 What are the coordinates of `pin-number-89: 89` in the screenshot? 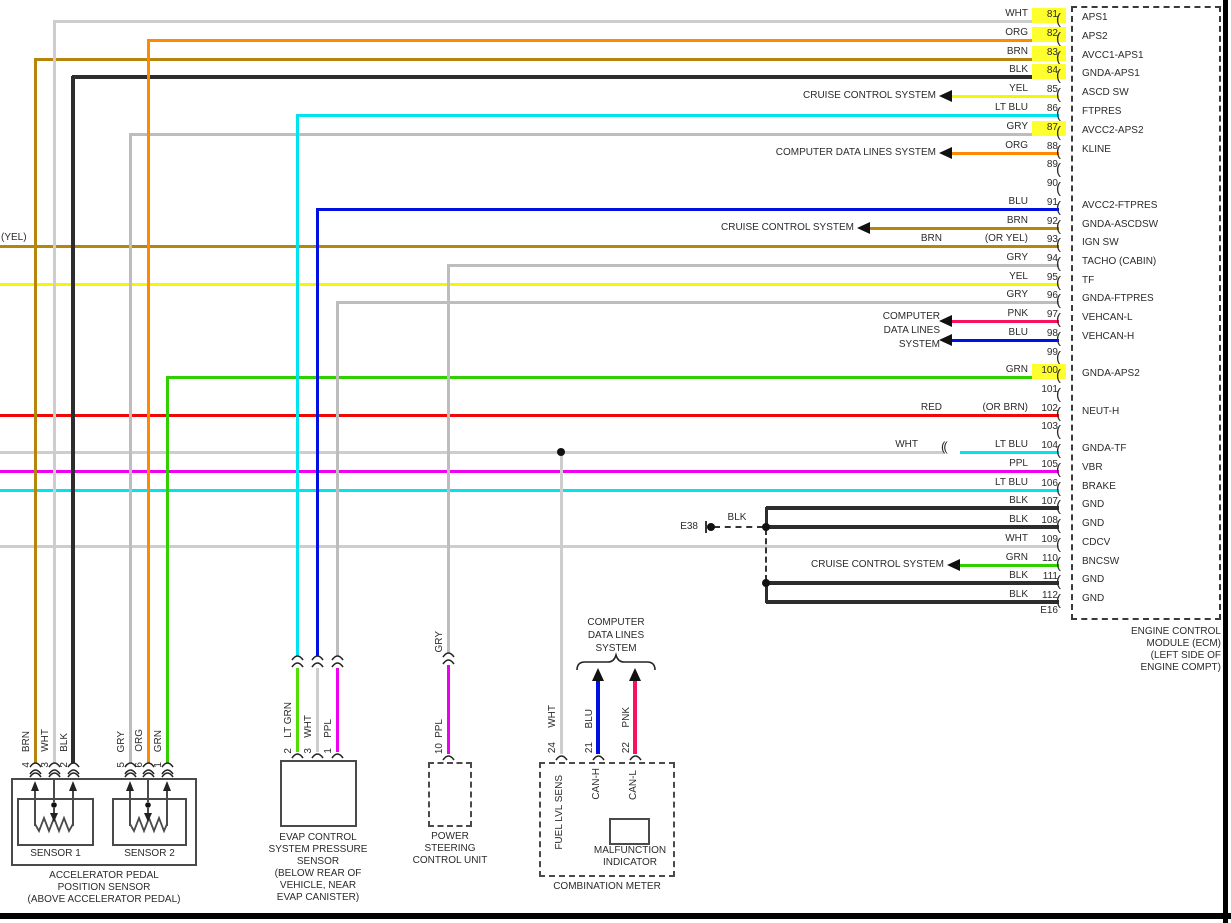 It's located at (1052, 164).